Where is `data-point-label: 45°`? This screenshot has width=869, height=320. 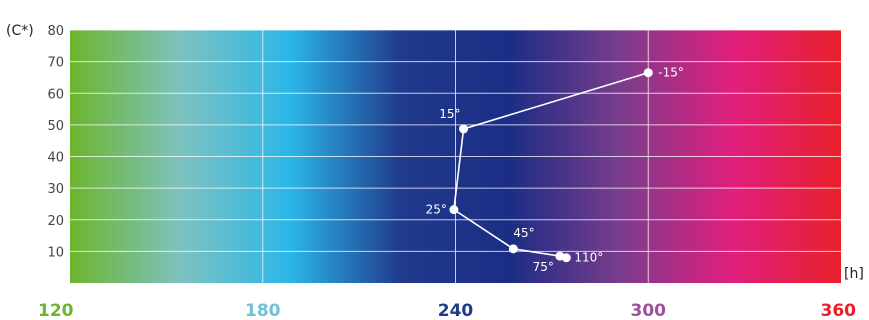
data-point-label: 45° is located at coordinates (523, 233).